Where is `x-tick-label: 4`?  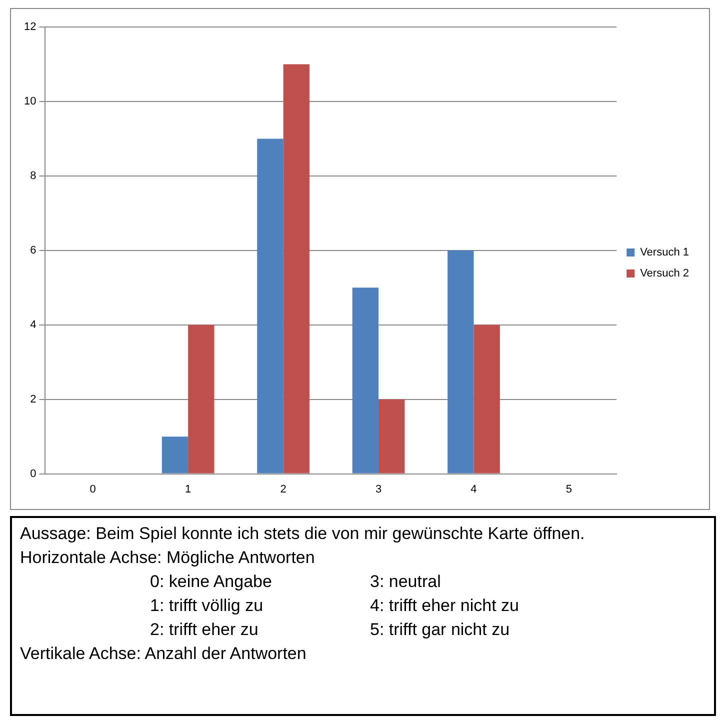
x-tick-label: 4 is located at coordinates (473, 489).